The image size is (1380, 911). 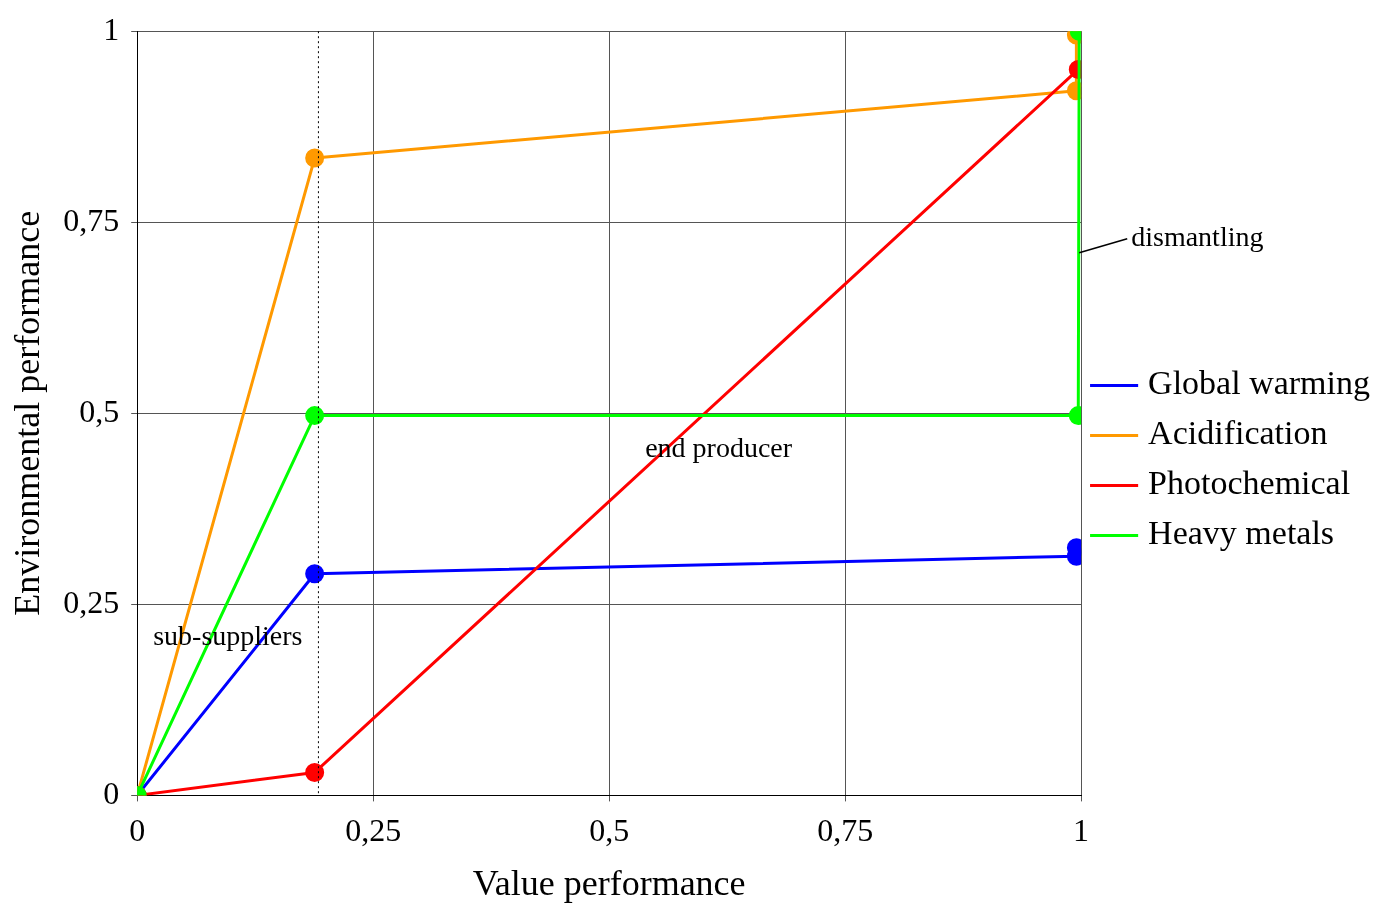 What do you see at coordinates (1259, 383) in the screenshot?
I see `legend-label: Global warming` at bounding box center [1259, 383].